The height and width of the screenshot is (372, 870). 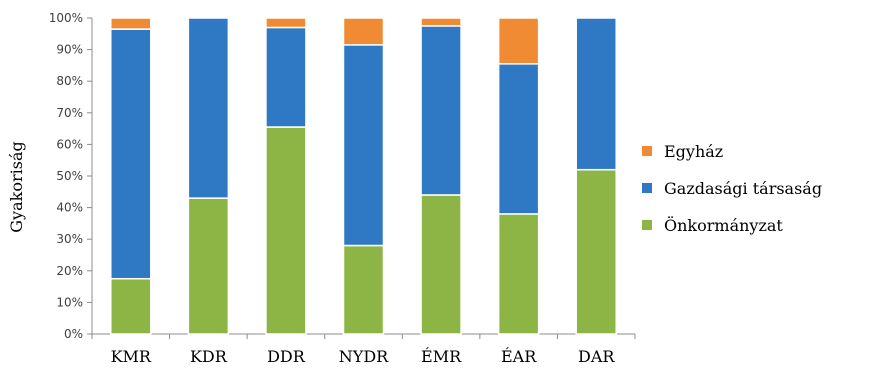 I want to click on y-axis-title: Gyakoriság, so click(x=16, y=186).